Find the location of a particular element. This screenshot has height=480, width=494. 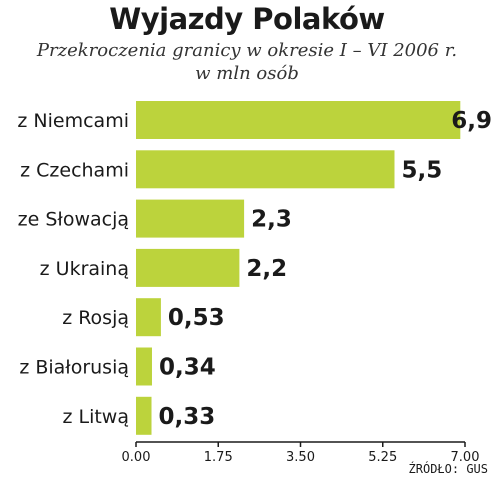

value-label: 5,5 is located at coordinates (422, 170).